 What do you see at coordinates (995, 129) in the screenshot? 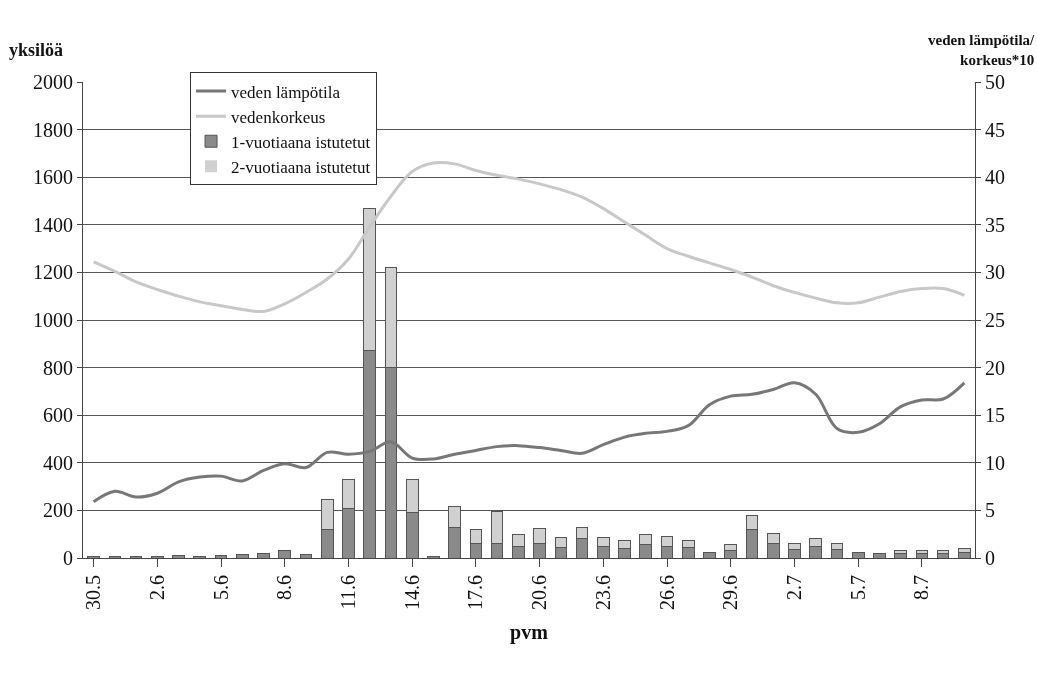
I see `y2-tick-label: 45` at bounding box center [995, 129].